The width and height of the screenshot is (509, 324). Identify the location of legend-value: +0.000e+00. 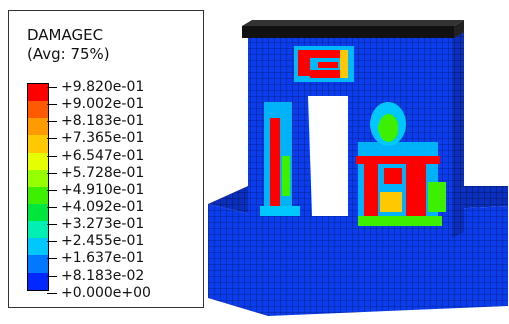
(99, 293).